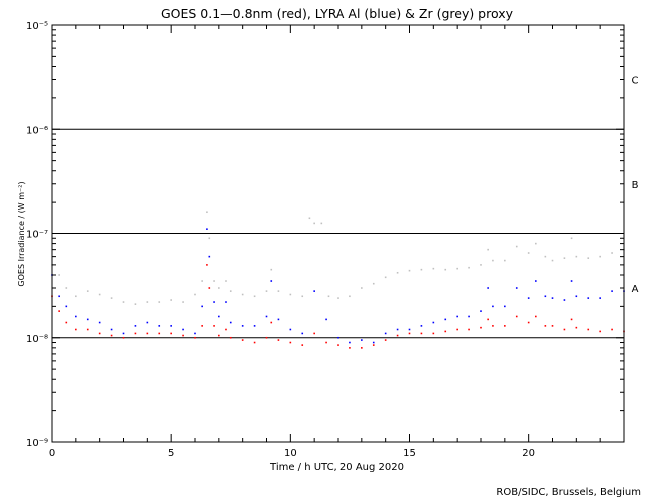 This screenshot has height=500, width=650. Describe the element at coordinates (52, 453) in the screenshot. I see `x-tick-label: 0` at that location.